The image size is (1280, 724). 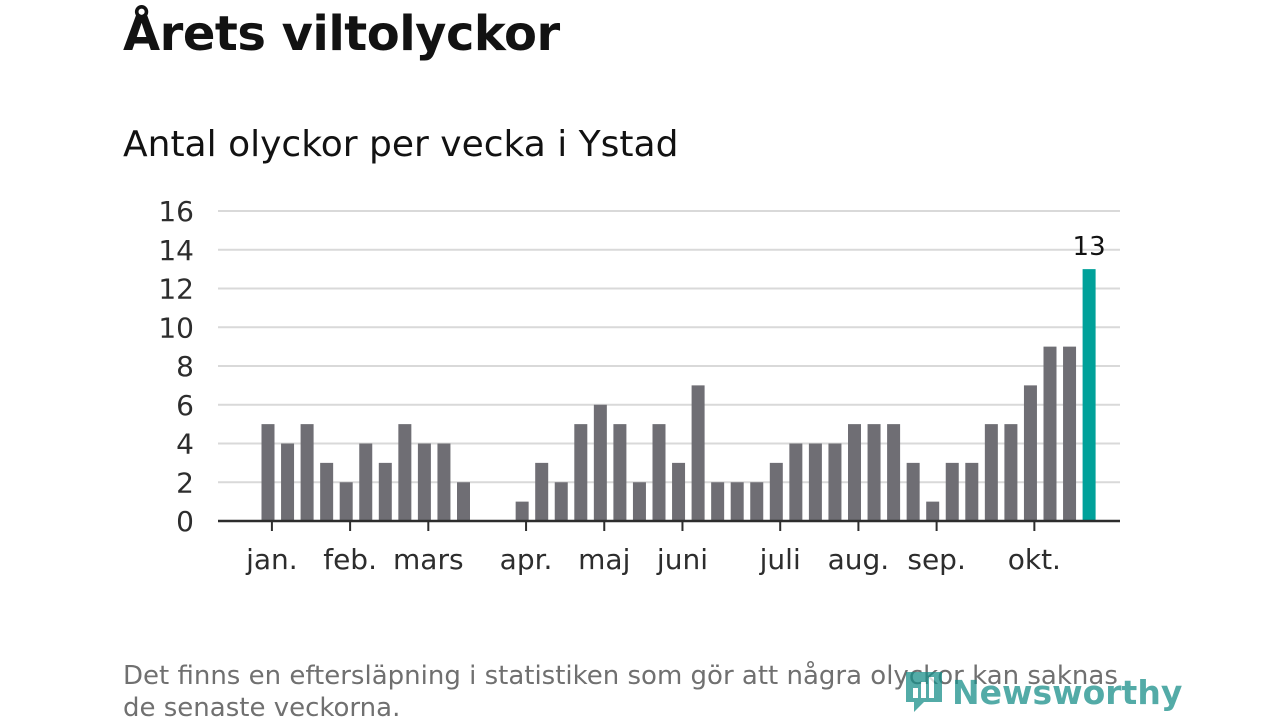 I want to click on brand-name: Newsworthy, so click(x=1067, y=692).